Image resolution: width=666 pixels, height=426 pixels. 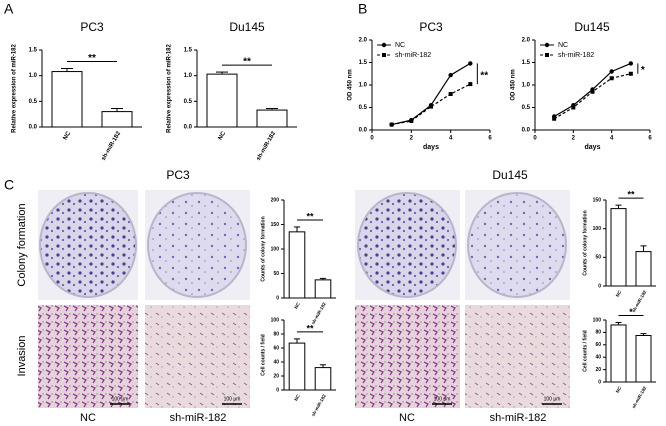 I want to click on panel-label: A, so click(x=9, y=9).